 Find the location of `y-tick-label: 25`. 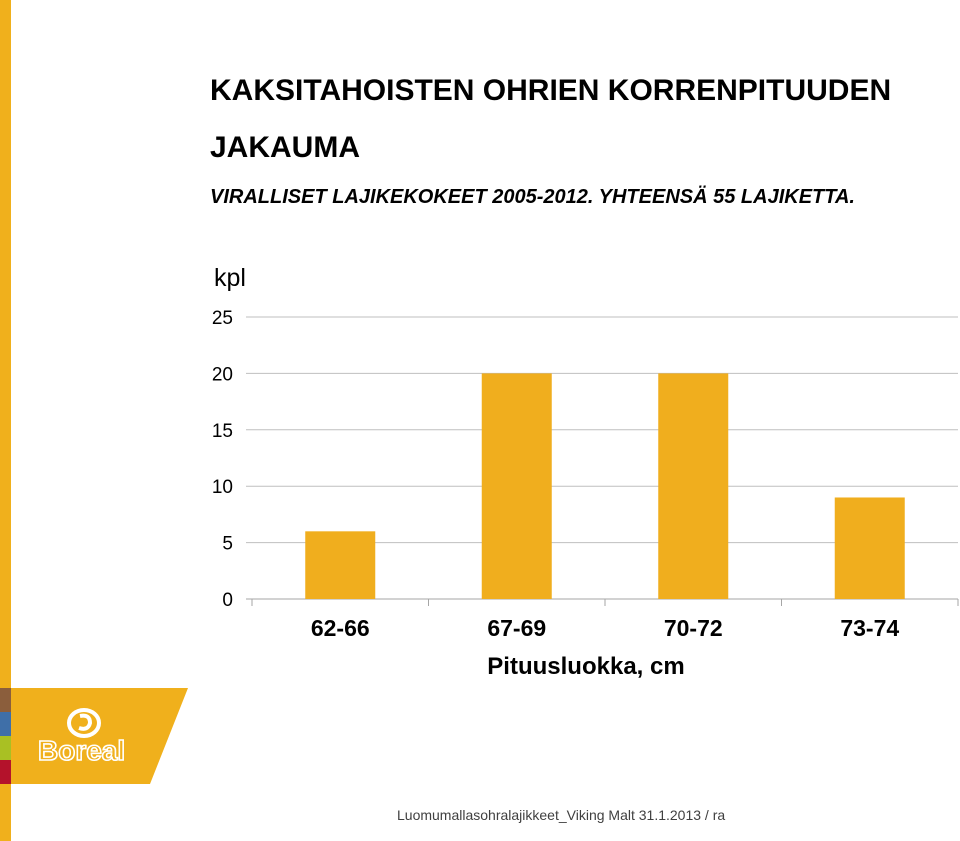

y-tick-label: 25 is located at coordinates (222, 318).